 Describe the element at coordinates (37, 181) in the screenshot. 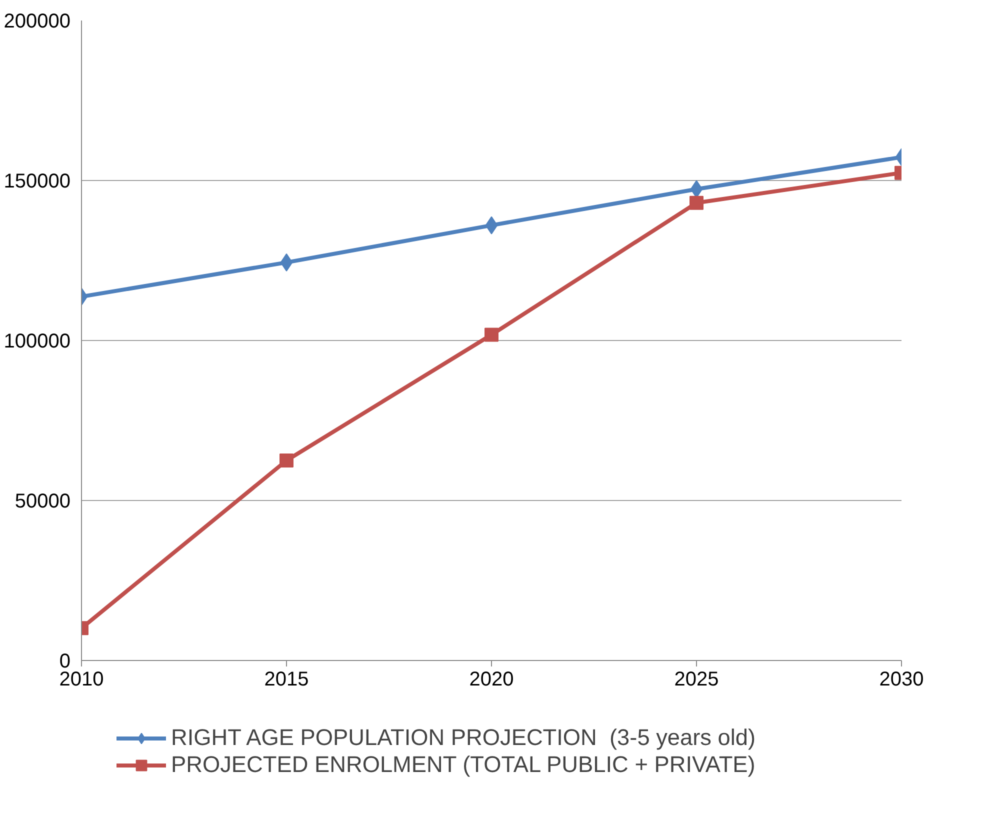

I see `y-tick-label: 150000` at that location.